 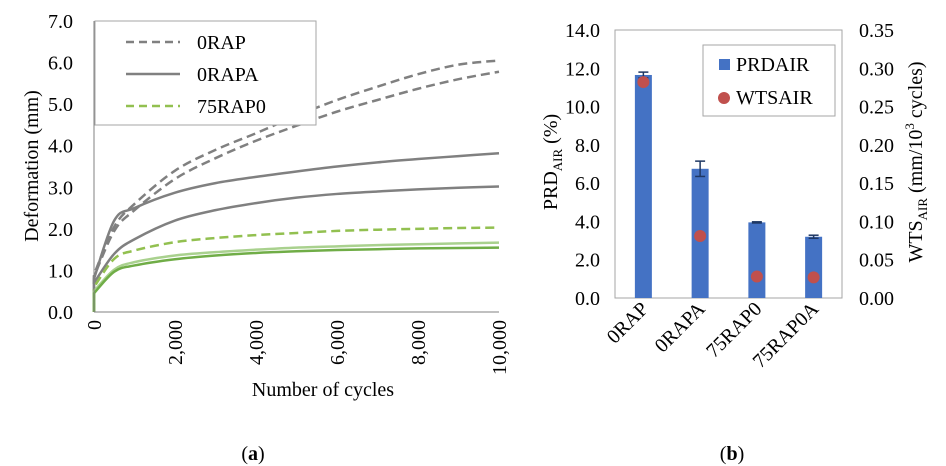 I want to click on legend-label-0rapa: 0RAPA, so click(x=228, y=75).